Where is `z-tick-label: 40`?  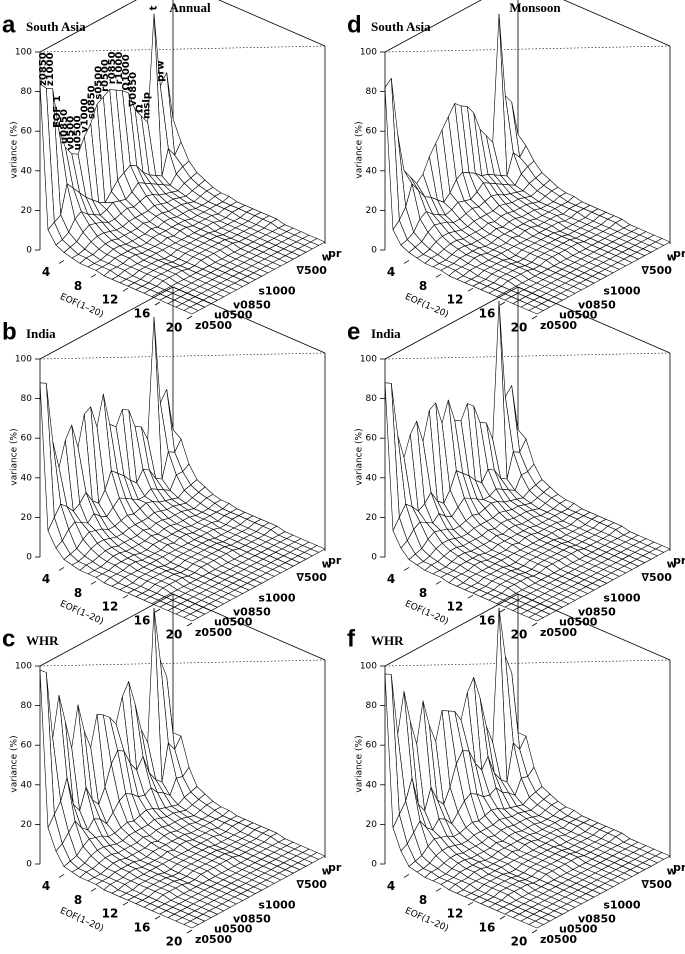 z-tick-label: 40 is located at coordinates (372, 785).